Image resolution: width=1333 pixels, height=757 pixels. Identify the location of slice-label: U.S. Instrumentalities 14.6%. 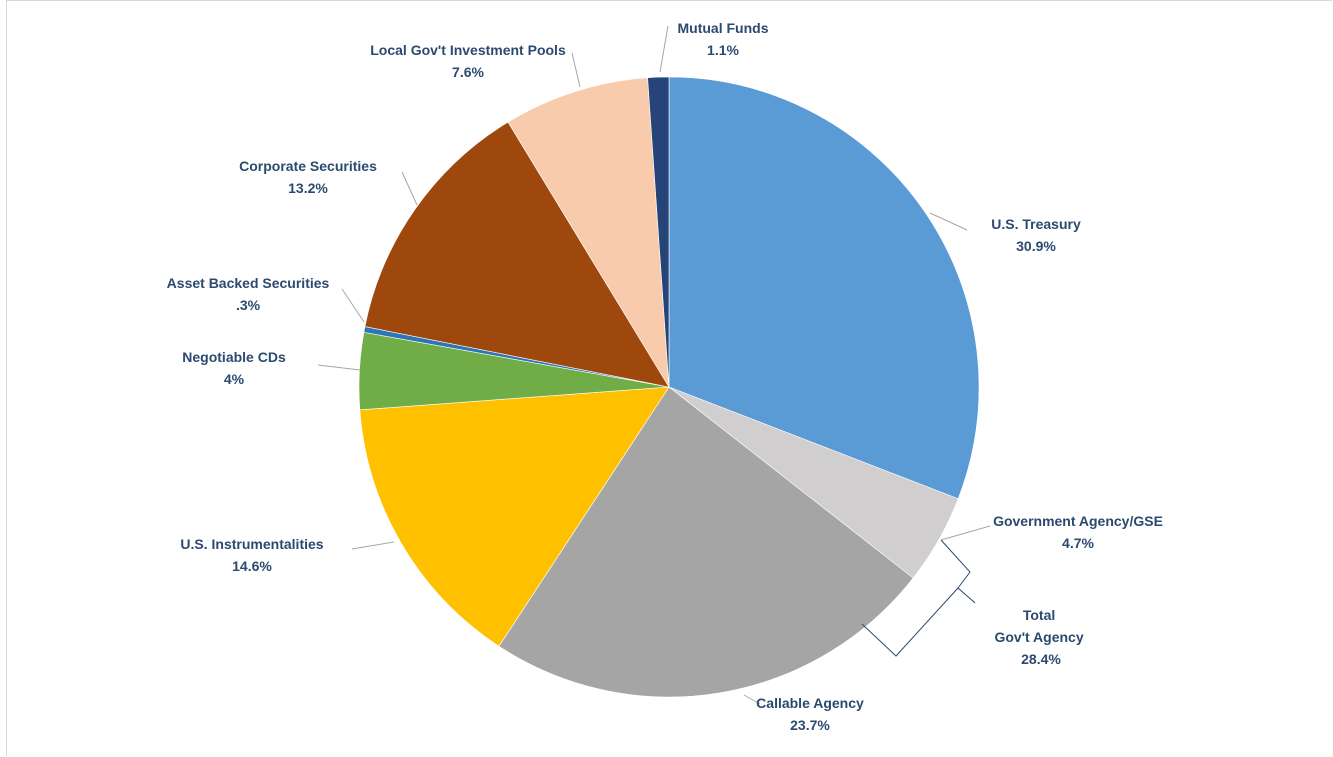
(251, 555).